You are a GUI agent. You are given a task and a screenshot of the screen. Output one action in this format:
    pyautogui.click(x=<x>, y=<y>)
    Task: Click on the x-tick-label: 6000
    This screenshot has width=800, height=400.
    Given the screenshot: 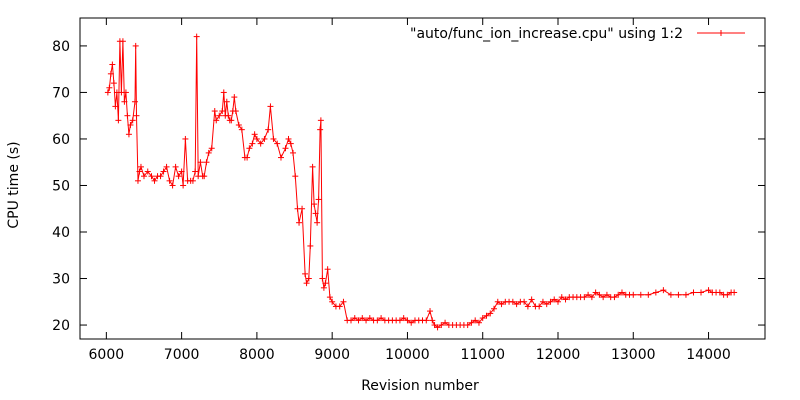 What is the action you would take?
    pyautogui.click(x=107, y=355)
    